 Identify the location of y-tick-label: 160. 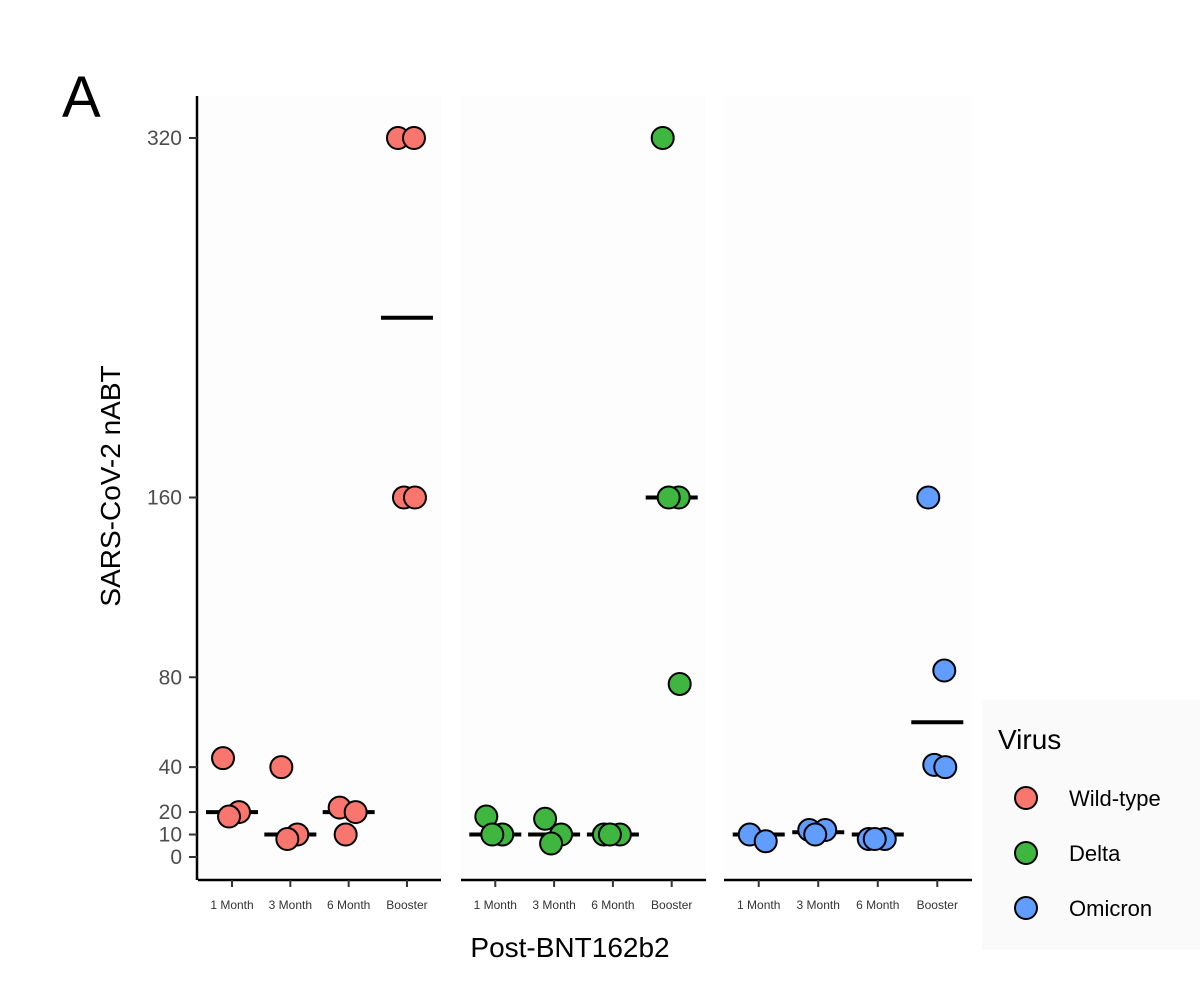
(164, 498).